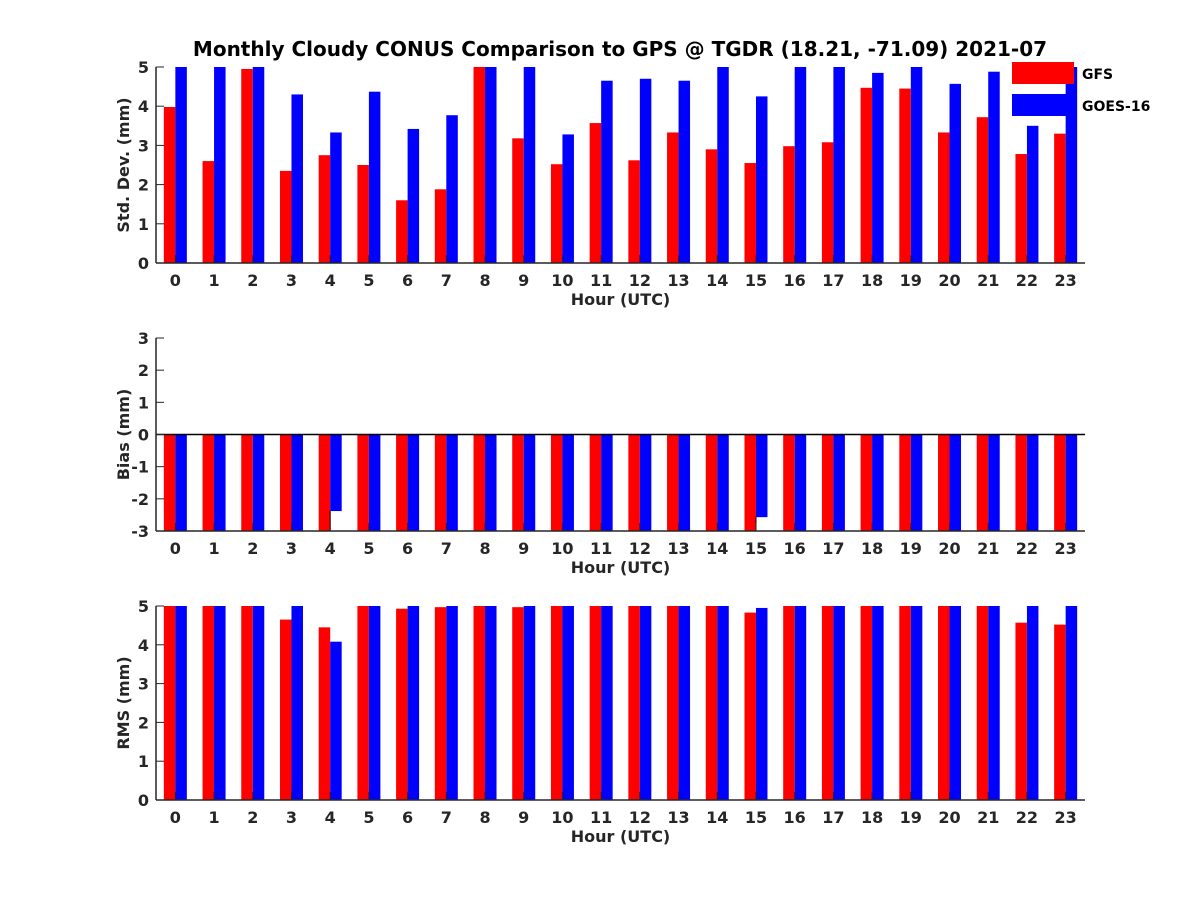  What do you see at coordinates (143, 722) in the screenshot?
I see `y-tick-label-3: 2` at bounding box center [143, 722].